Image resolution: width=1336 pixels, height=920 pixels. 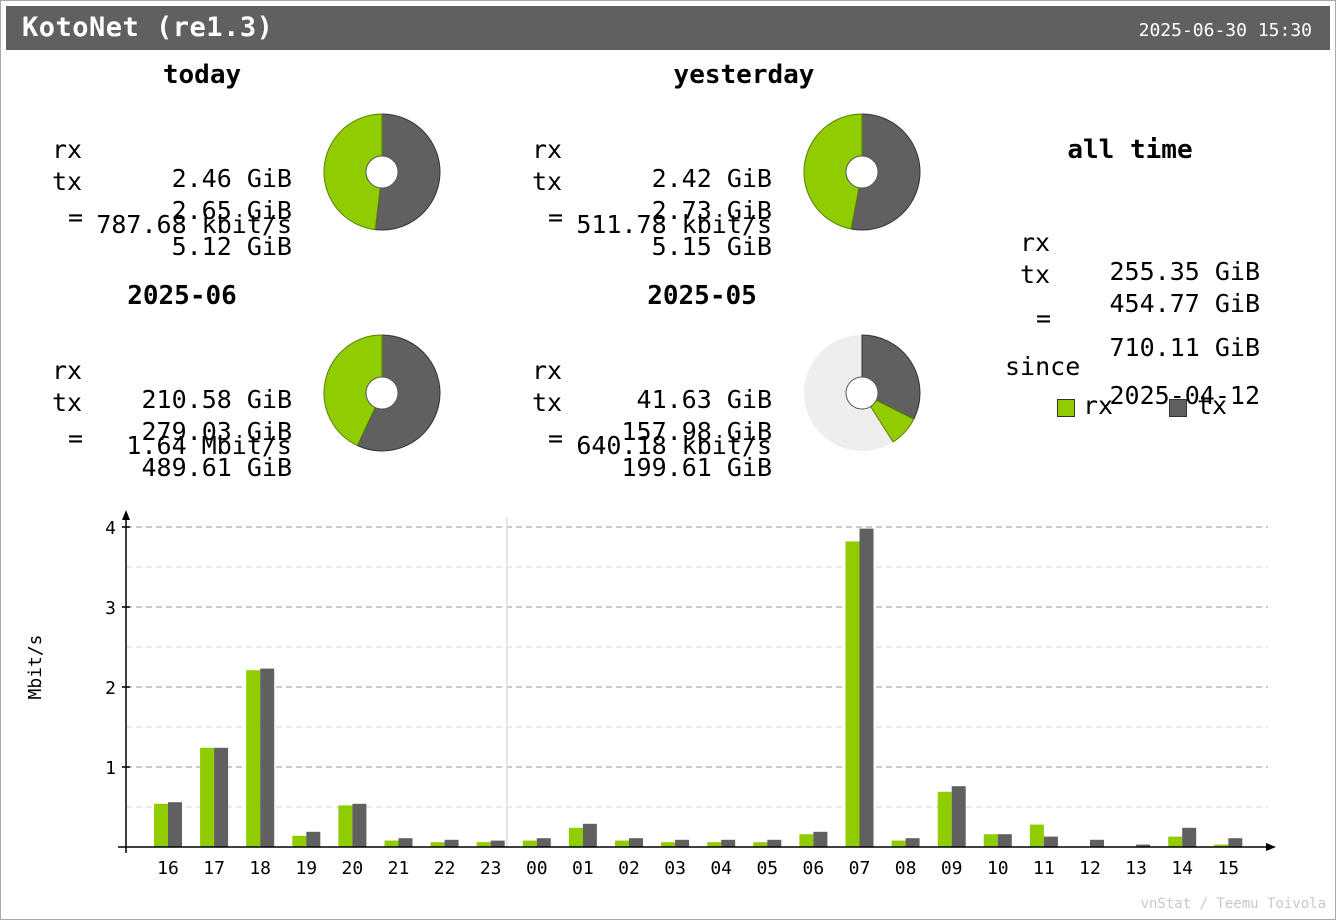 I want to click on legend-tx-swatch, so click(x=1178, y=408).